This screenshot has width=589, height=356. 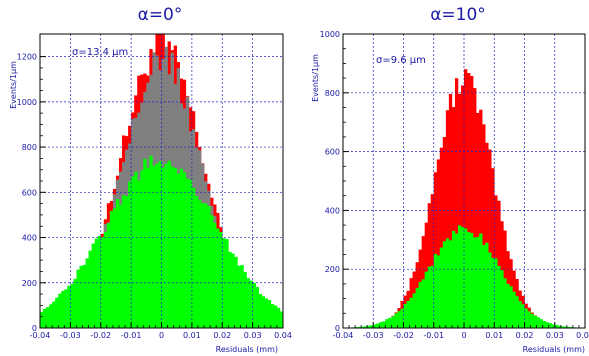 What do you see at coordinates (433, 335) in the screenshot?
I see `x-tick-label: -0.01` at bounding box center [433, 335].